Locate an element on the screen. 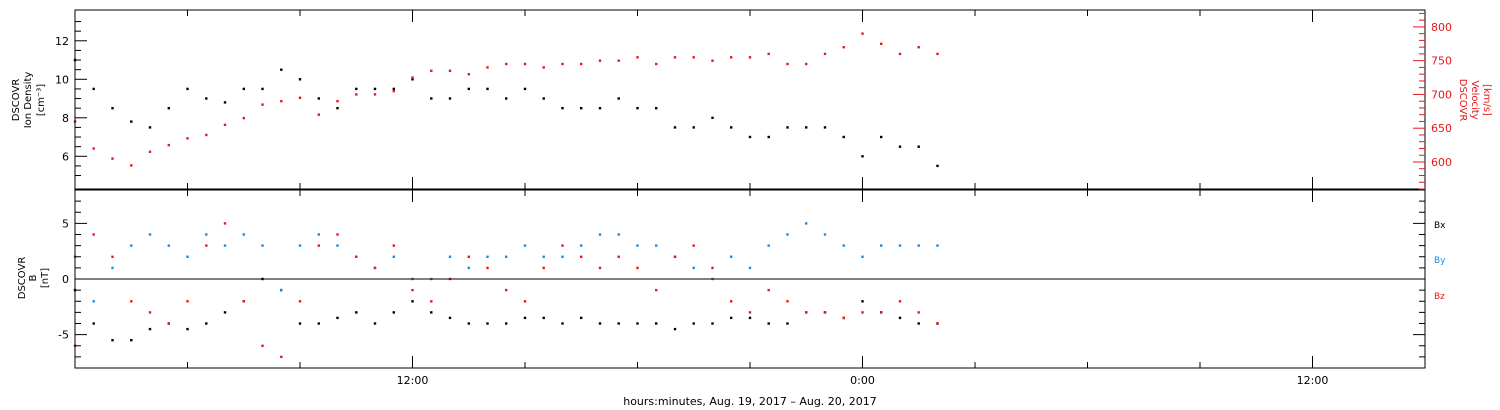 Image resolution: width=1500 pixels, height=410 pixels. velocity-ylabel-line1: DSCOVR is located at coordinates (1462, 100).